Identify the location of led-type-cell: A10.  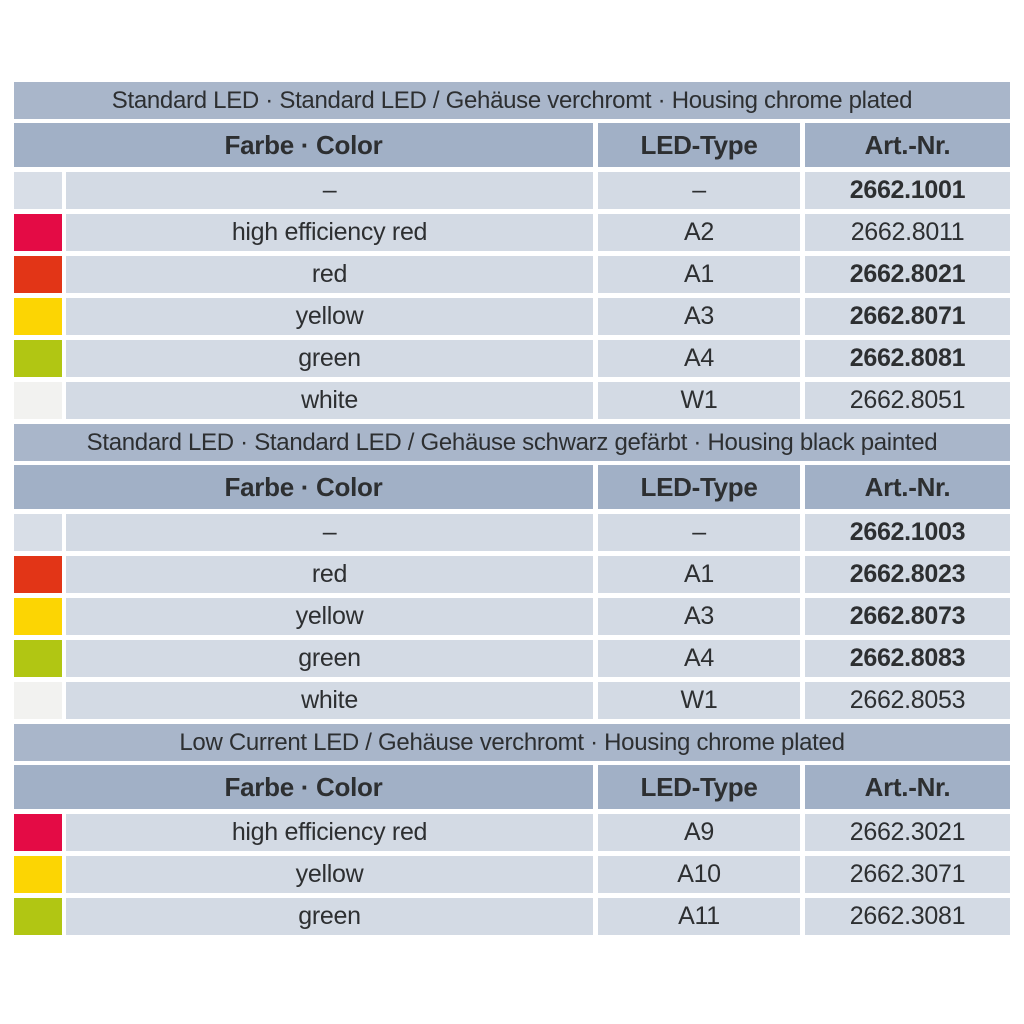
(699, 874).